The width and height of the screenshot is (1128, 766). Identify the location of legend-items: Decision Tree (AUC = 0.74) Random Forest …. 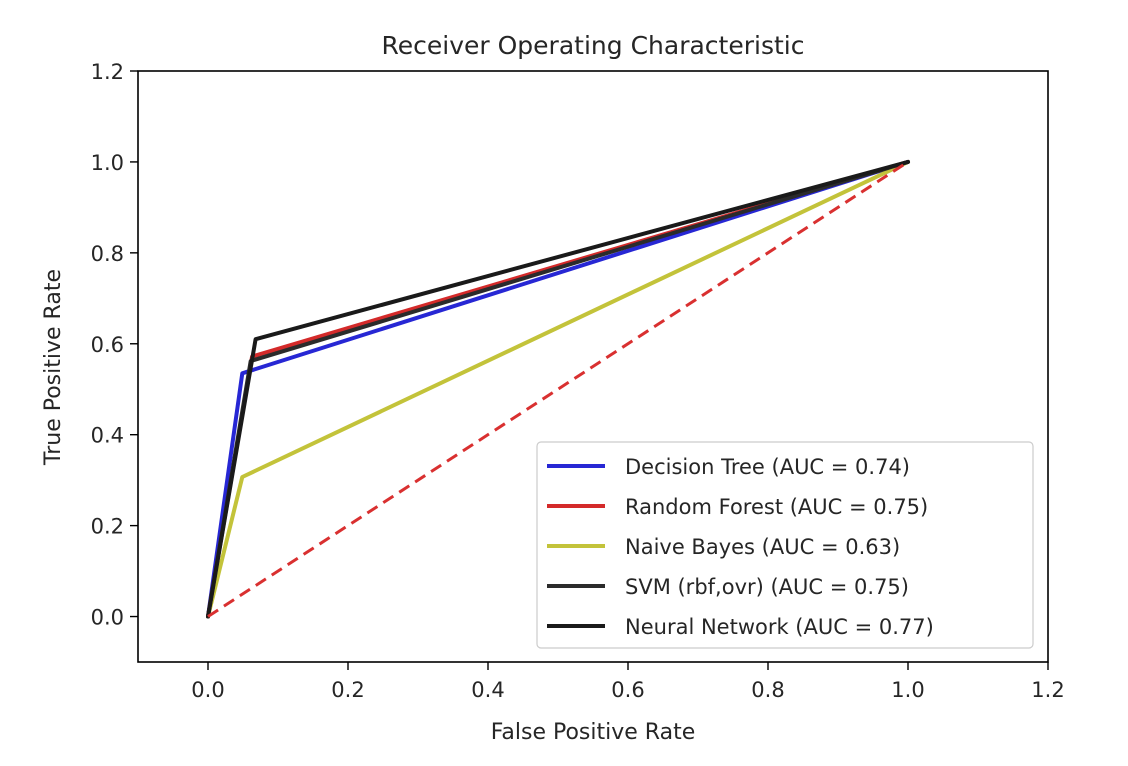
(740, 547).